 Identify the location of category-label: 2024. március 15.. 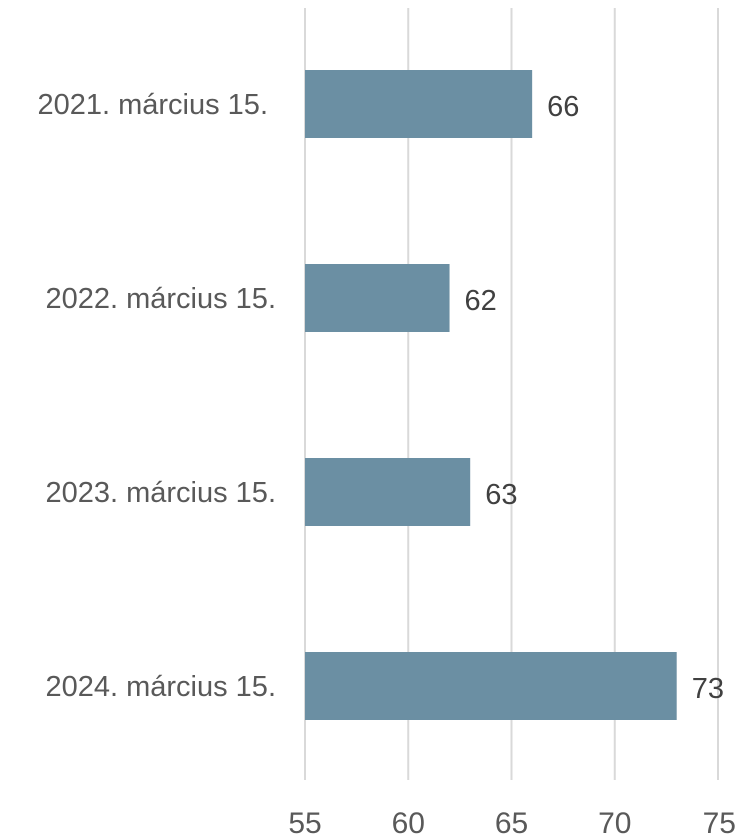
(160, 687).